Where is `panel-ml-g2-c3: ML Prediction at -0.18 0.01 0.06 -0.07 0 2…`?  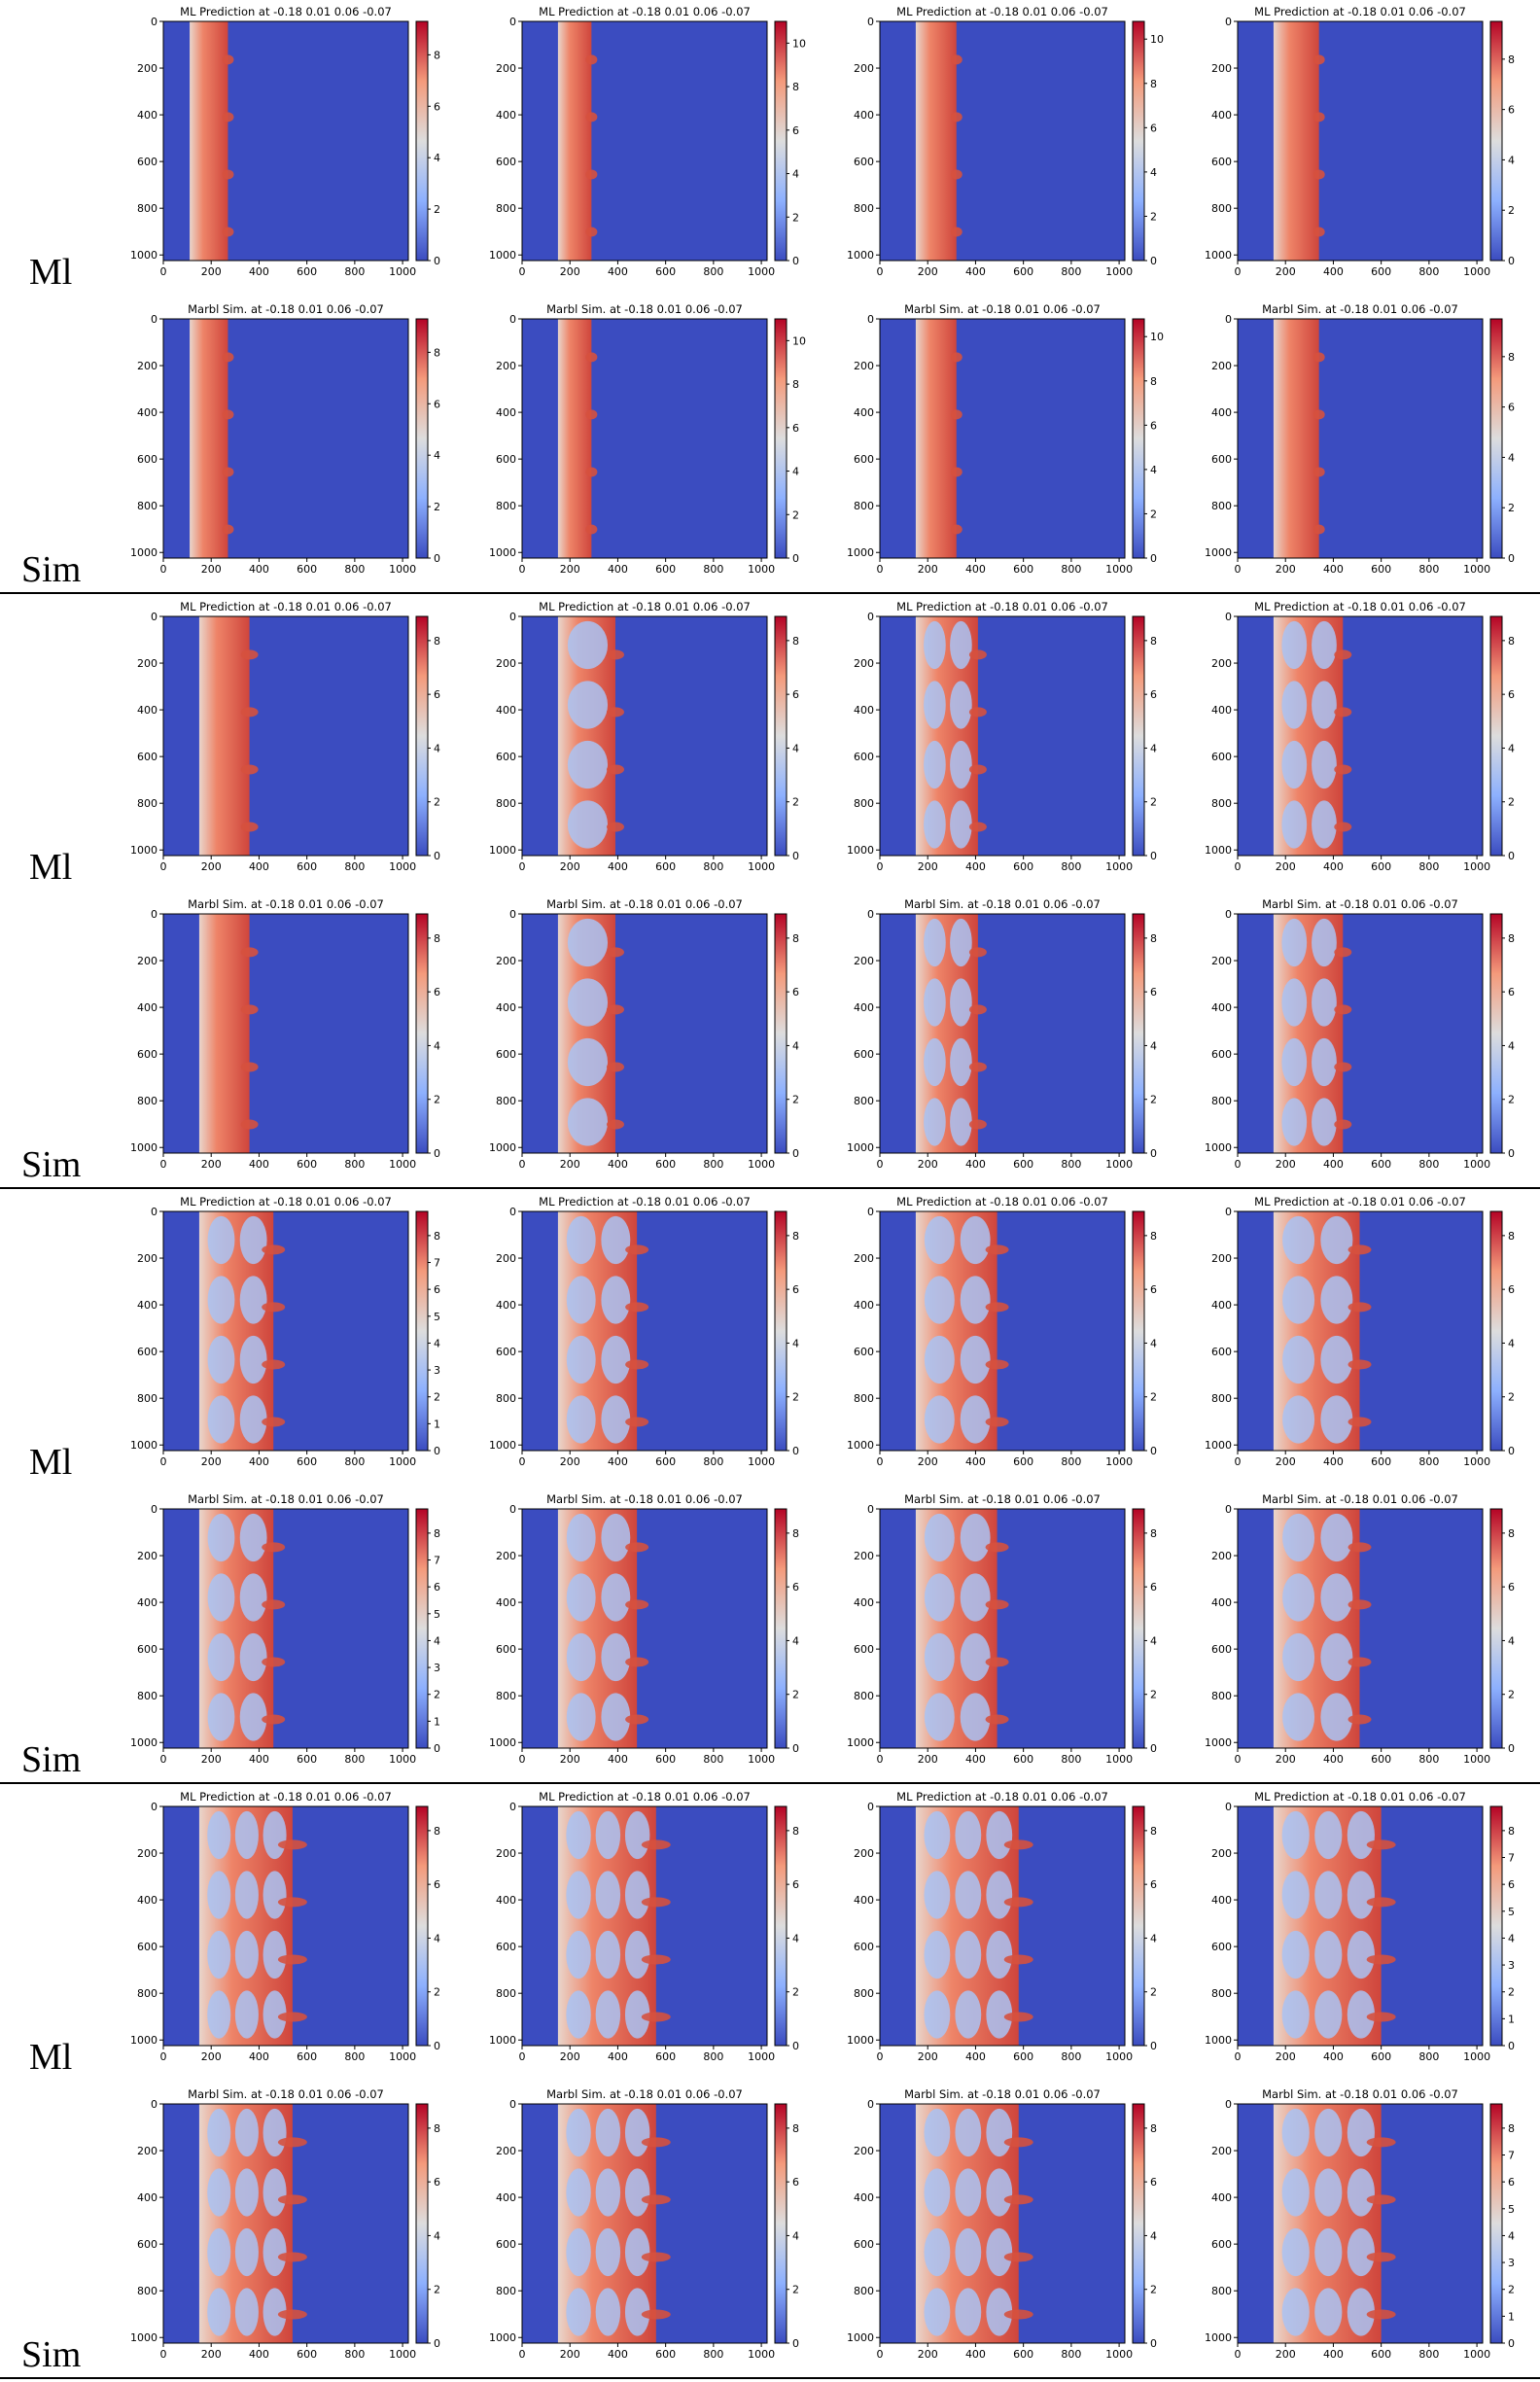
panel-ml-g2-c3: ML Prediction at -0.18 0.01 0.06 -0.07 0 2… is located at coordinates (1002, 736).